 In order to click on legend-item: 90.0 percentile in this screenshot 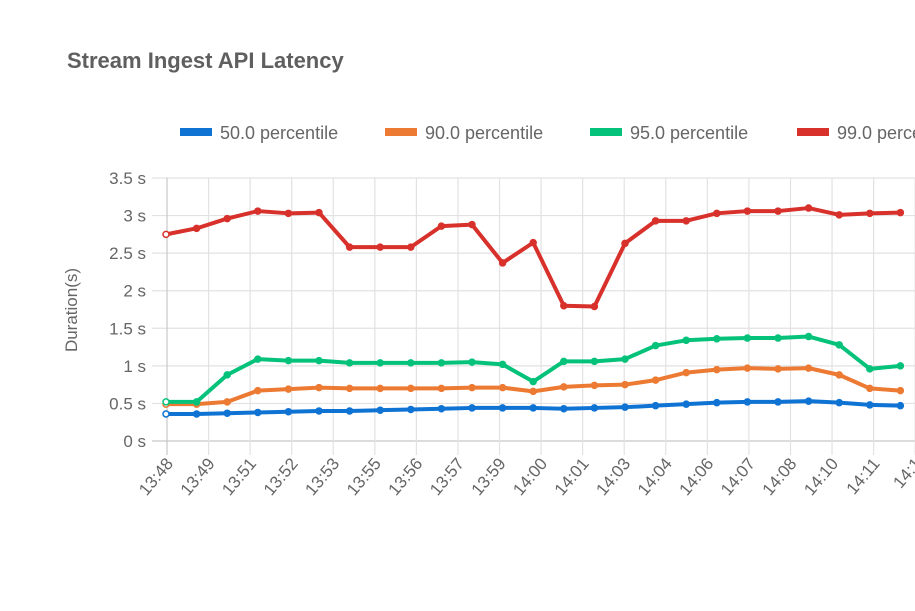, I will do `click(464, 133)`.